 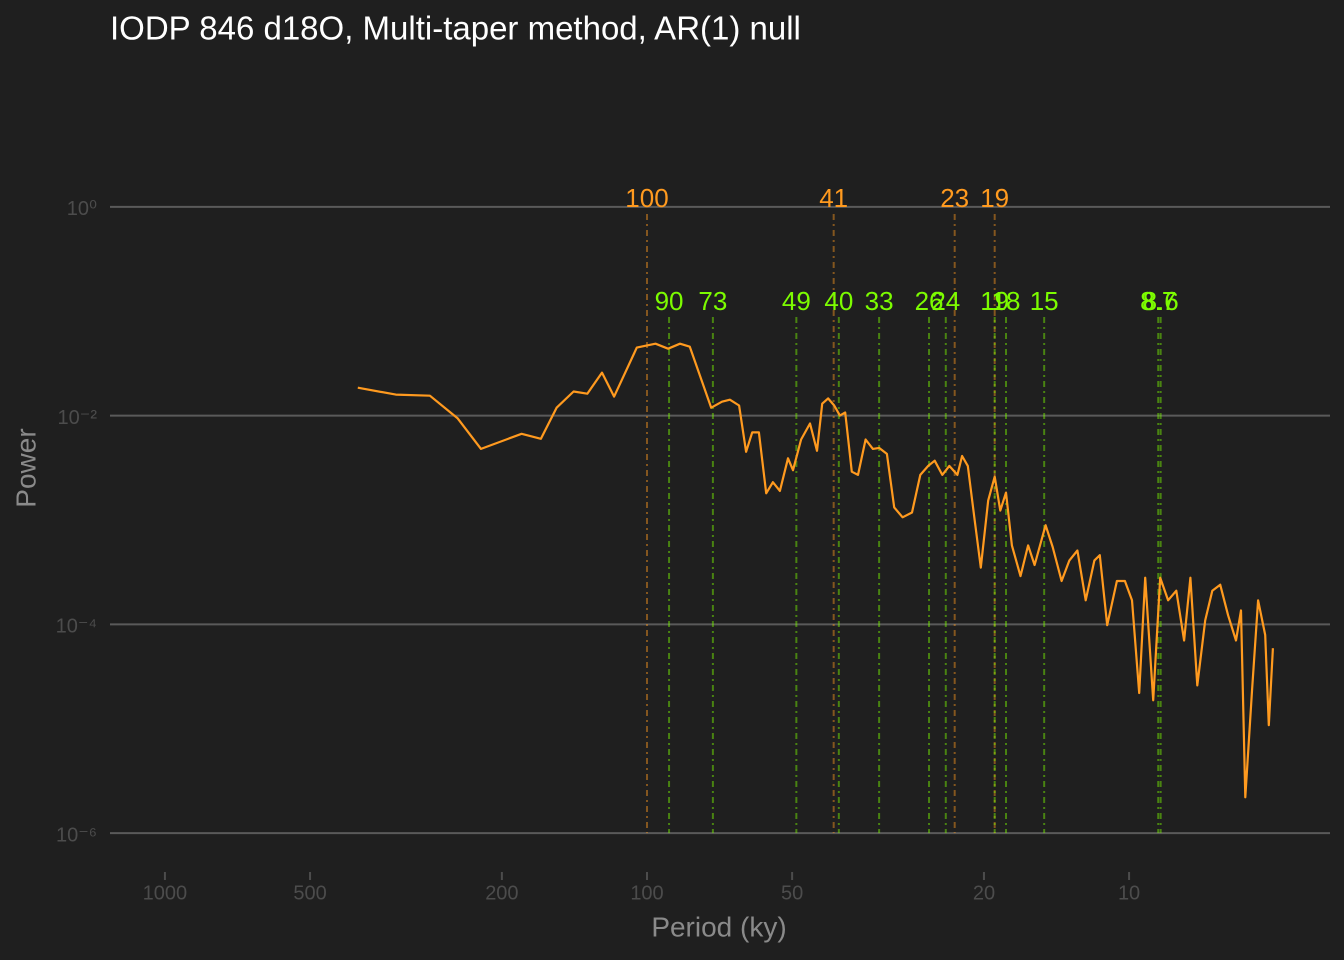 I want to click on peak-label: 100, so click(x=646, y=198).